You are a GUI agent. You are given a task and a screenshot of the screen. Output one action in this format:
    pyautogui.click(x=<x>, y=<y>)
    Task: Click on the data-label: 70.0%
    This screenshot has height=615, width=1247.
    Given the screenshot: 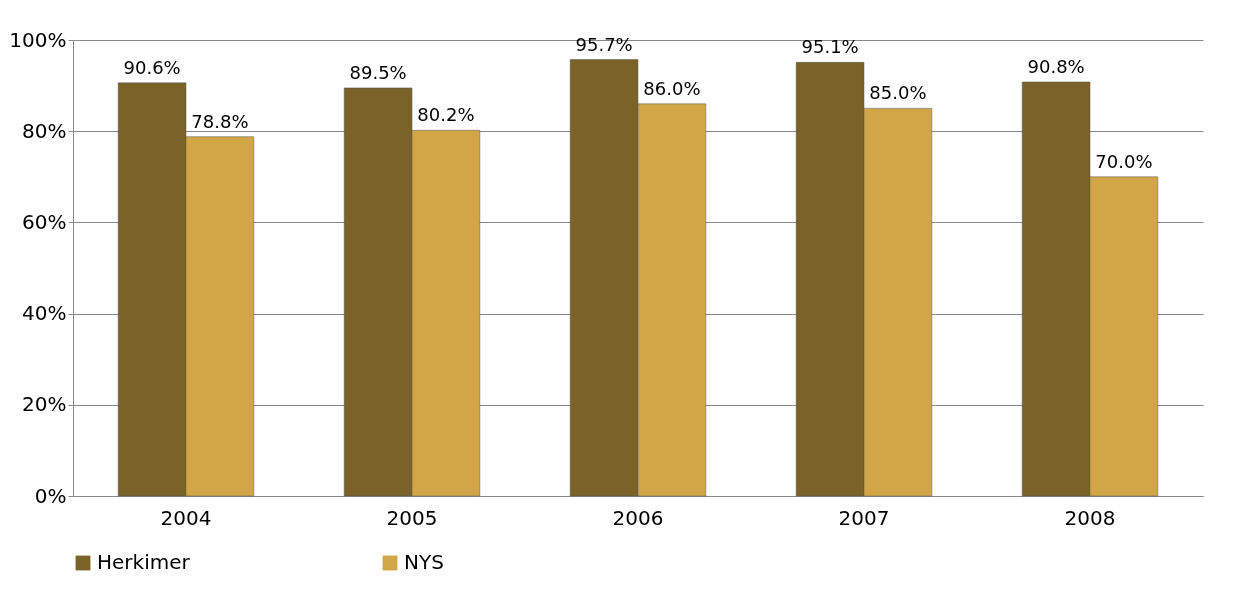 What is the action you would take?
    pyautogui.click(x=1124, y=161)
    